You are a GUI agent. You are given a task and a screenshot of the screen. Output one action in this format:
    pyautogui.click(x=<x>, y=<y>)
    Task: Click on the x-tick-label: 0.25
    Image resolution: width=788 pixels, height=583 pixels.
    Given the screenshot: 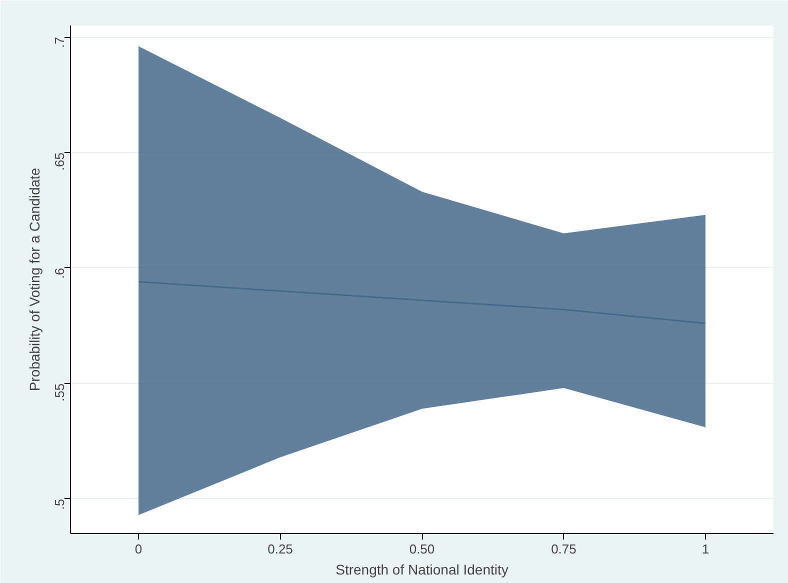 What is the action you would take?
    pyautogui.click(x=280, y=549)
    